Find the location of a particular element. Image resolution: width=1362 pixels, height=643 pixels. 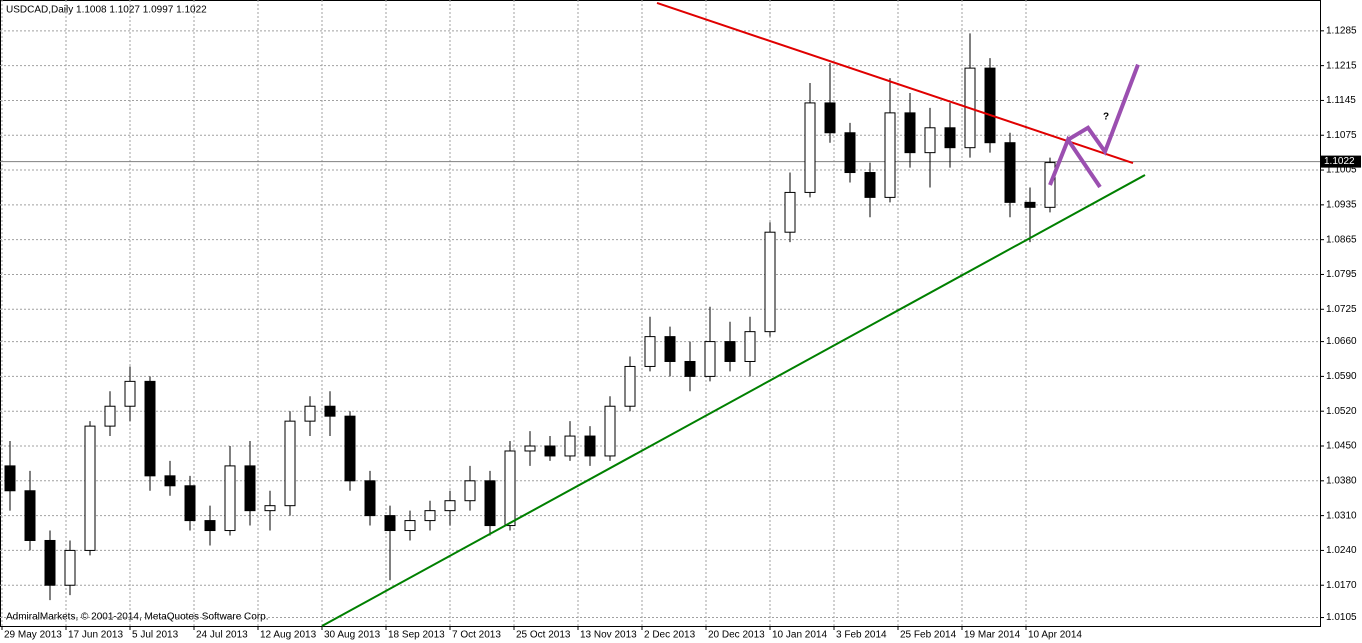

y-tick-label: 1.0380 is located at coordinates (1341, 480).